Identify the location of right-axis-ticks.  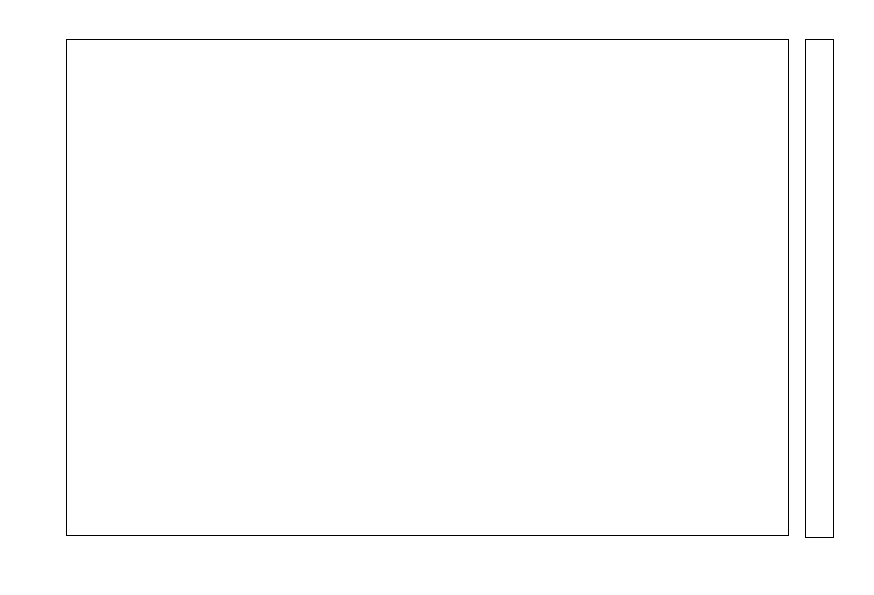
(797, 288).